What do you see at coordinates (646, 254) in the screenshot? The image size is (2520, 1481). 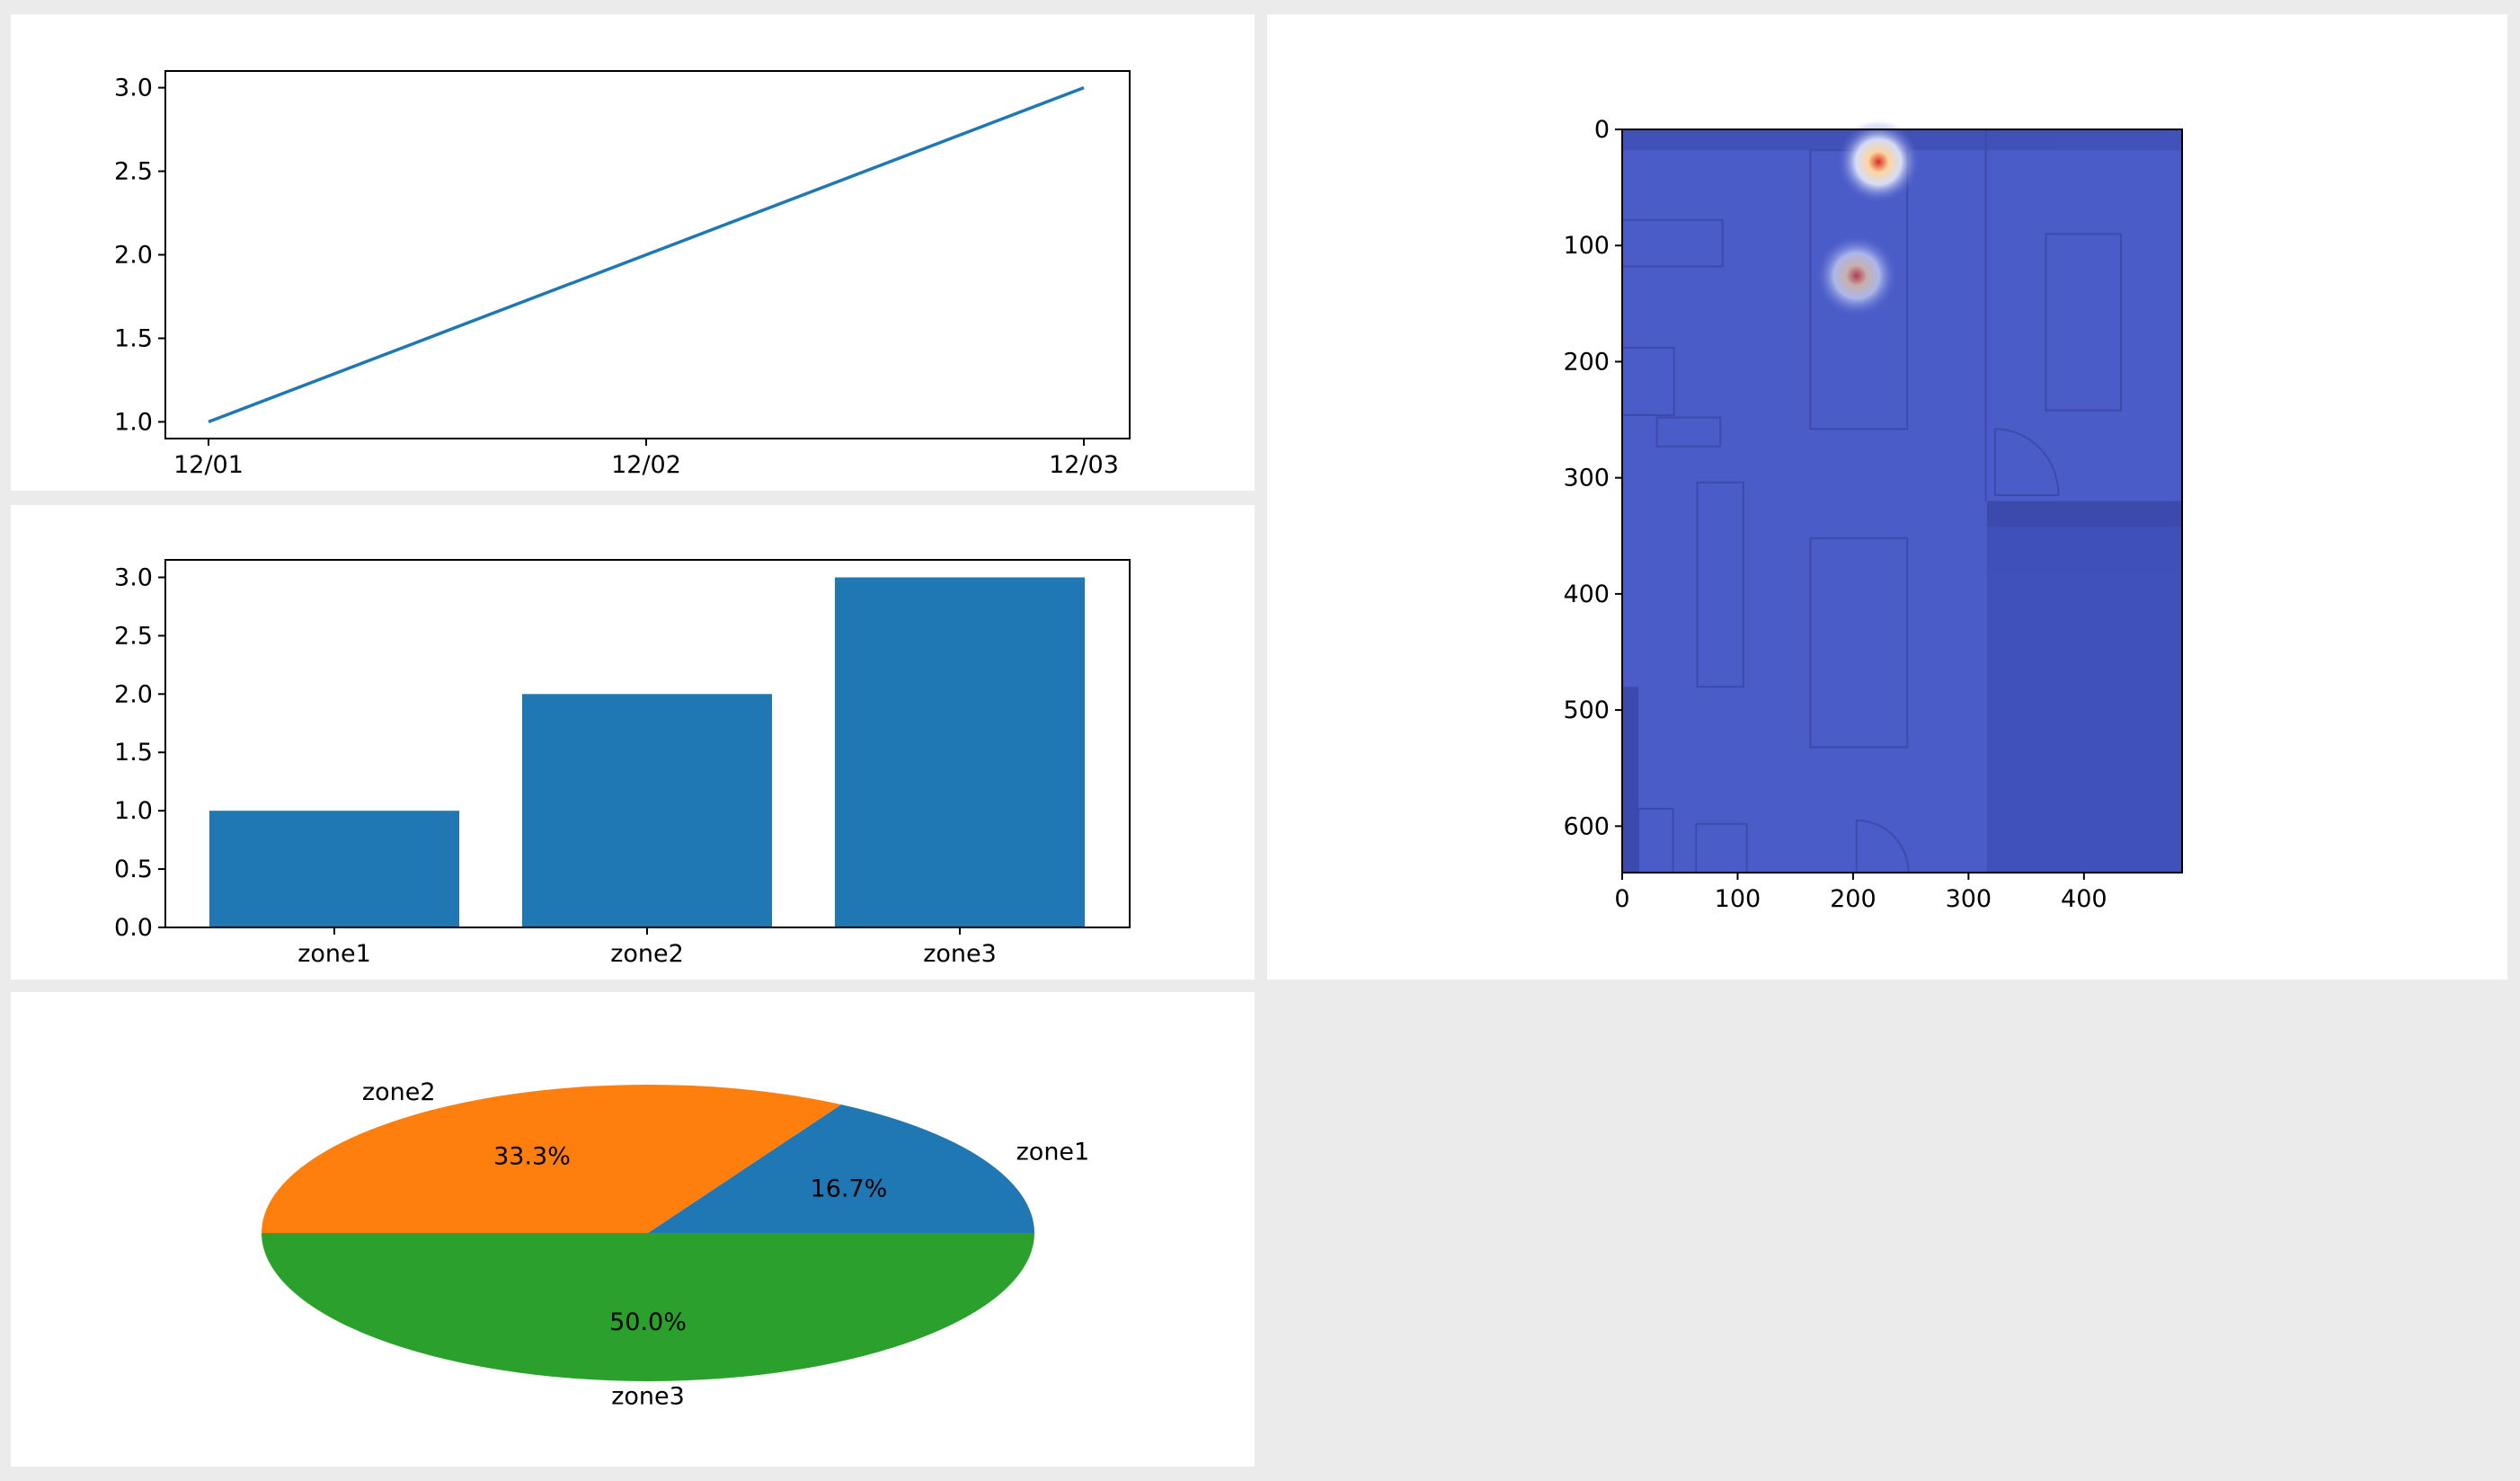 I see `series-line` at bounding box center [646, 254].